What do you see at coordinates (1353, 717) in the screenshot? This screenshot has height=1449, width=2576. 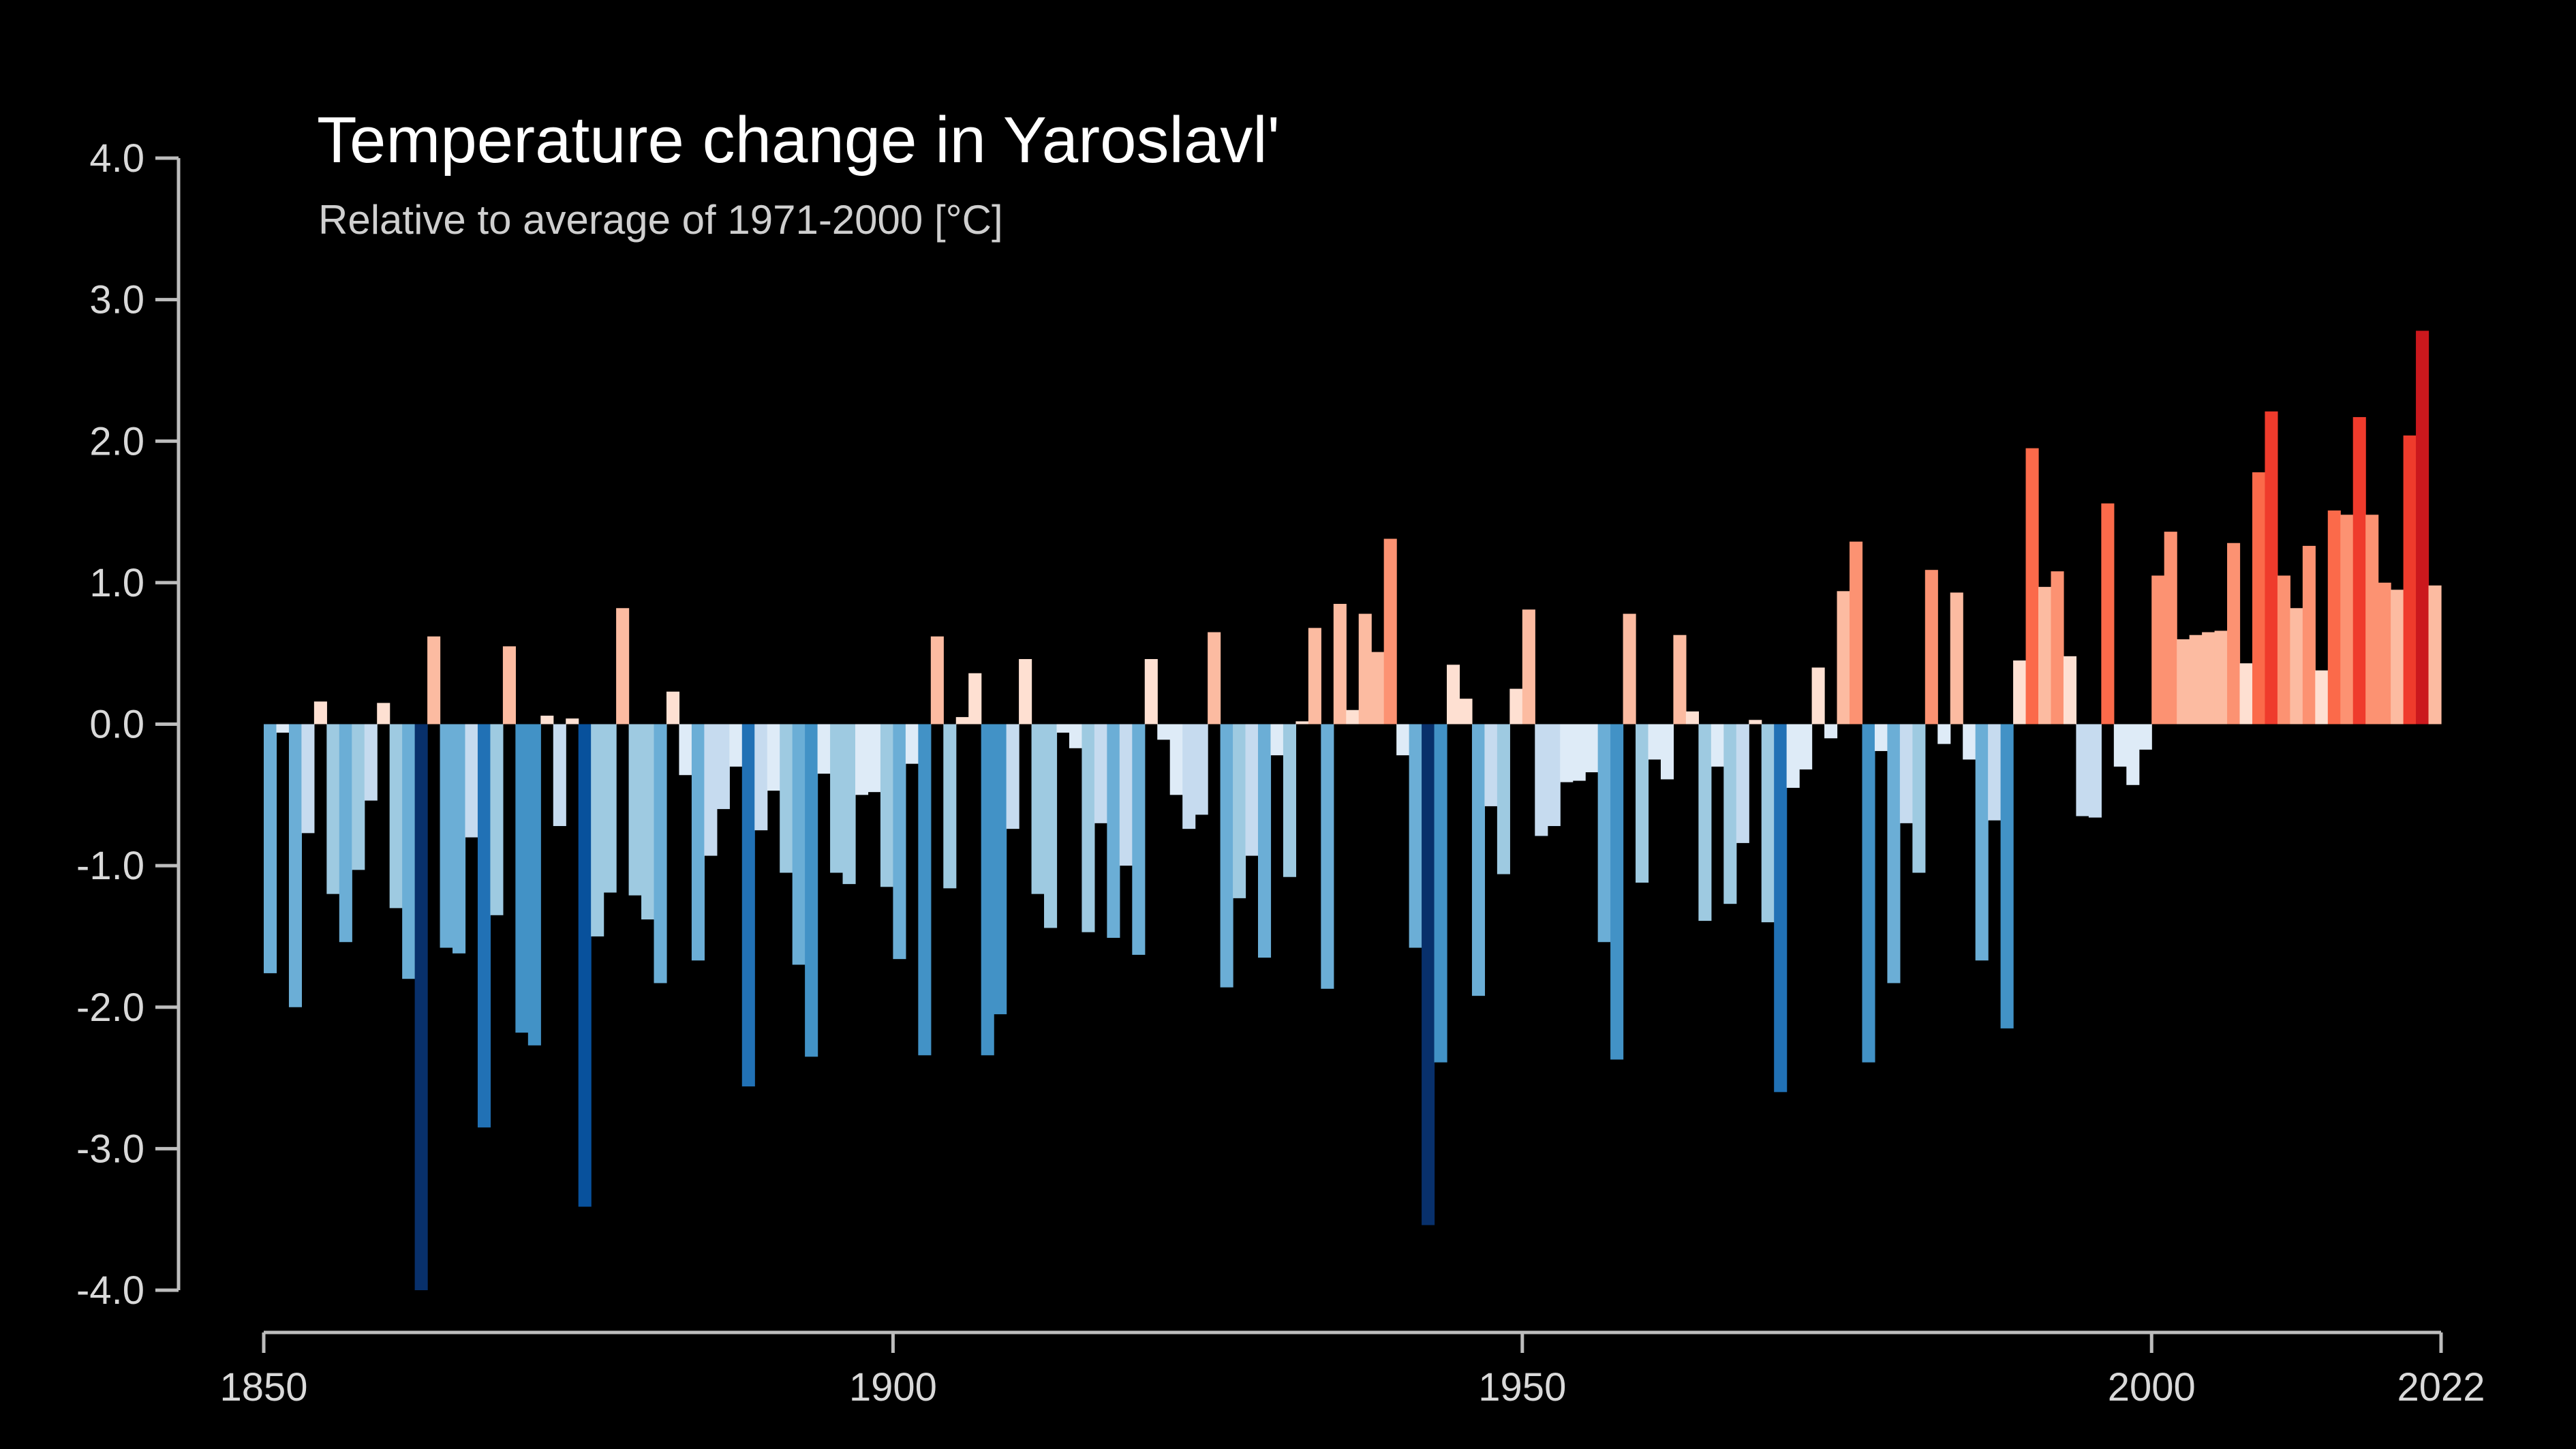 I see `bar-1936` at bounding box center [1353, 717].